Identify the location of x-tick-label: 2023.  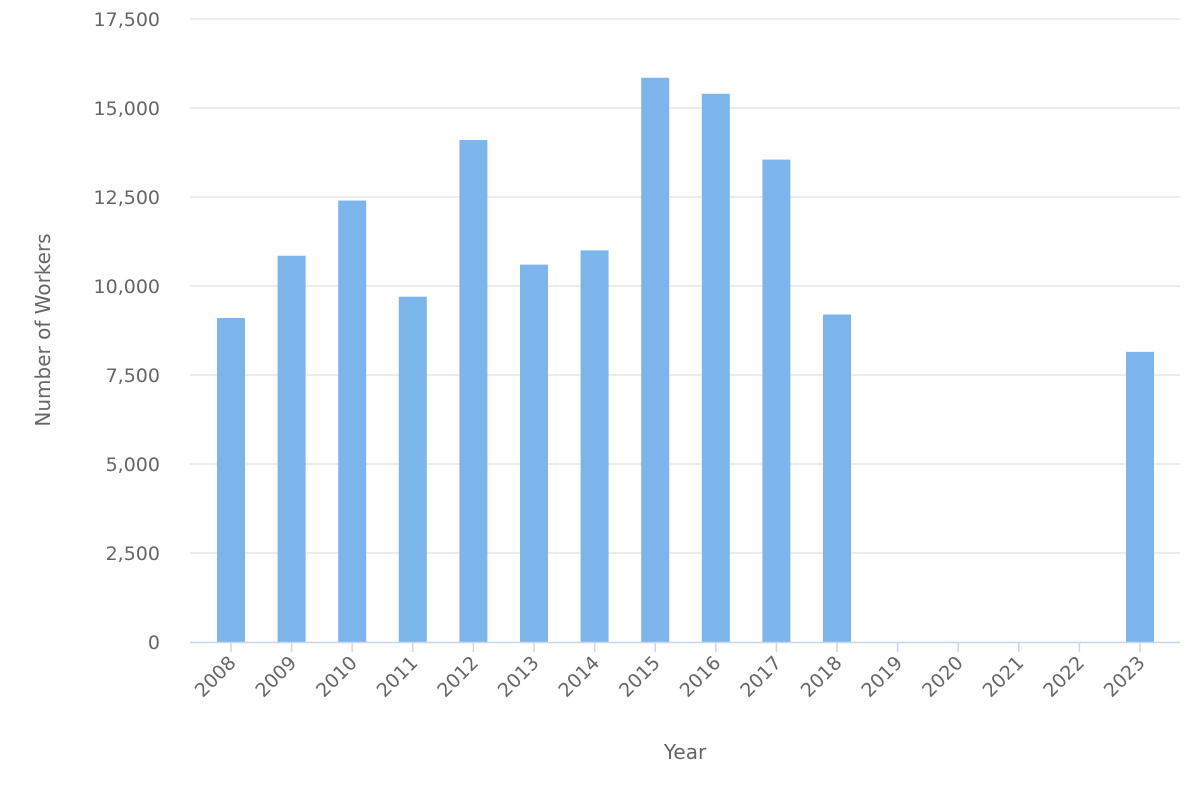
(1125, 677).